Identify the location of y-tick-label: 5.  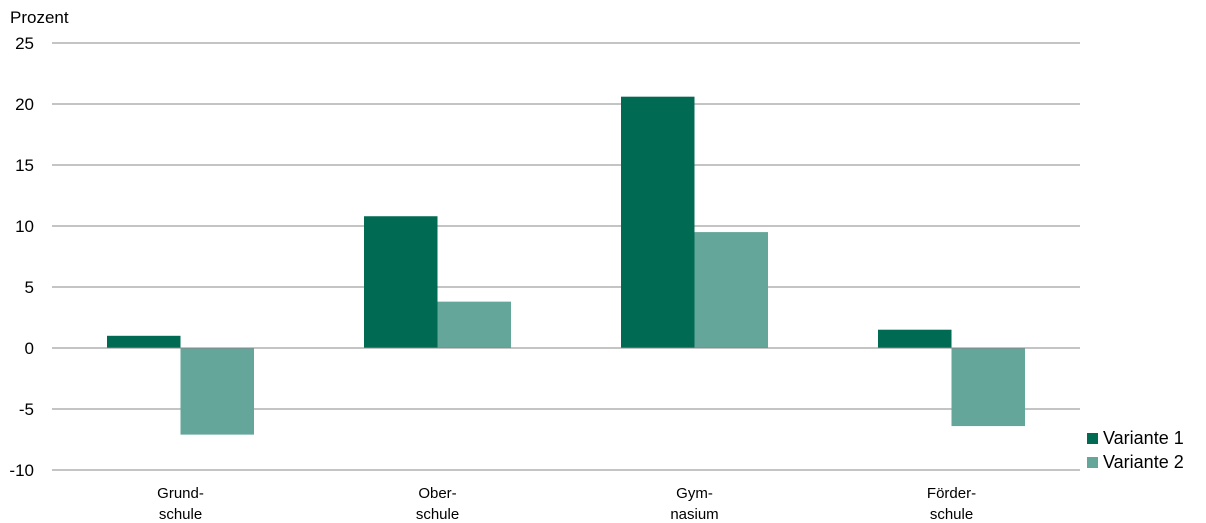
(29, 287).